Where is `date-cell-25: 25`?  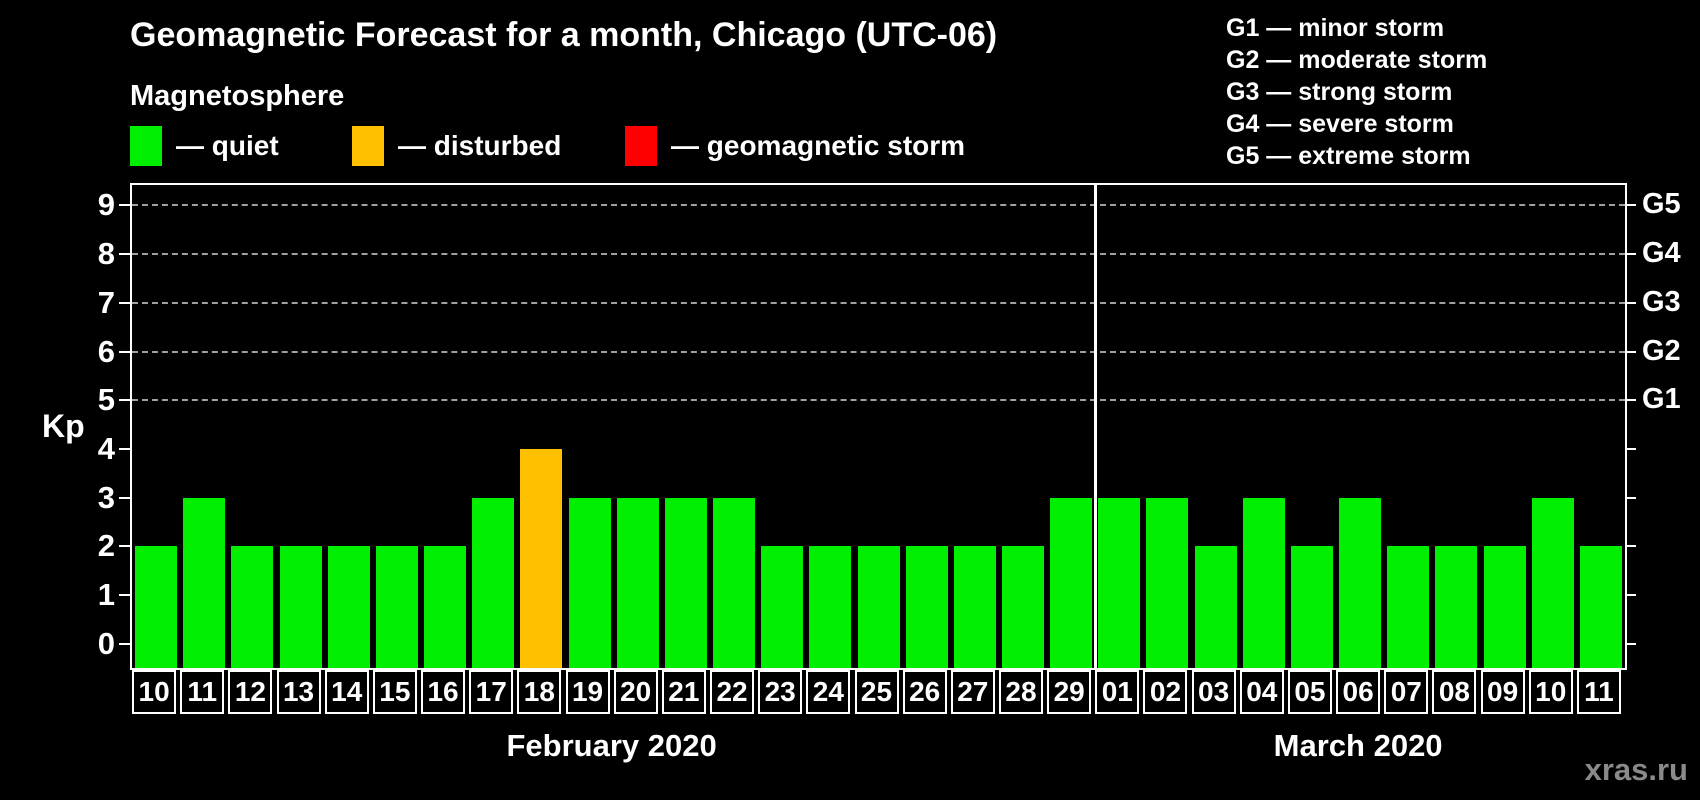 date-cell-25: 25 is located at coordinates (876, 692).